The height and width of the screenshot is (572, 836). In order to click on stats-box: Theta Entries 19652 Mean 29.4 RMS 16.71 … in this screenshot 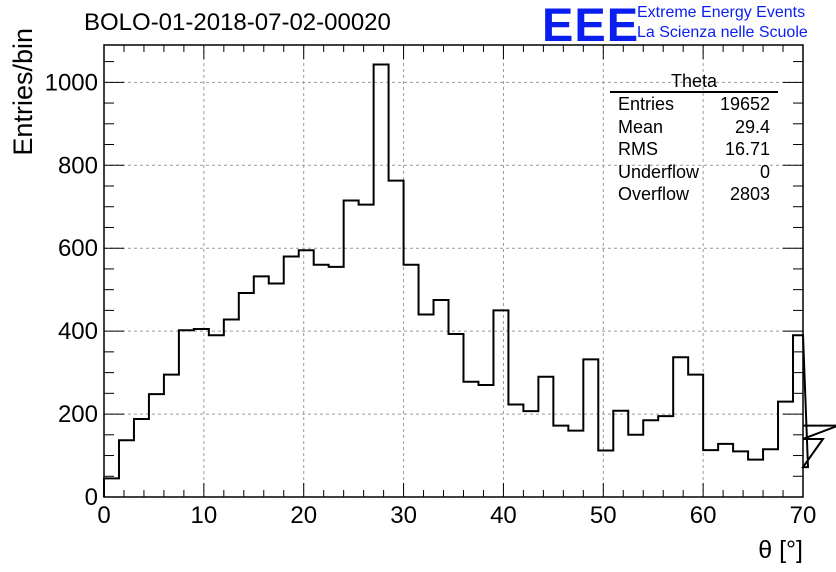, I will do `click(694, 139)`.